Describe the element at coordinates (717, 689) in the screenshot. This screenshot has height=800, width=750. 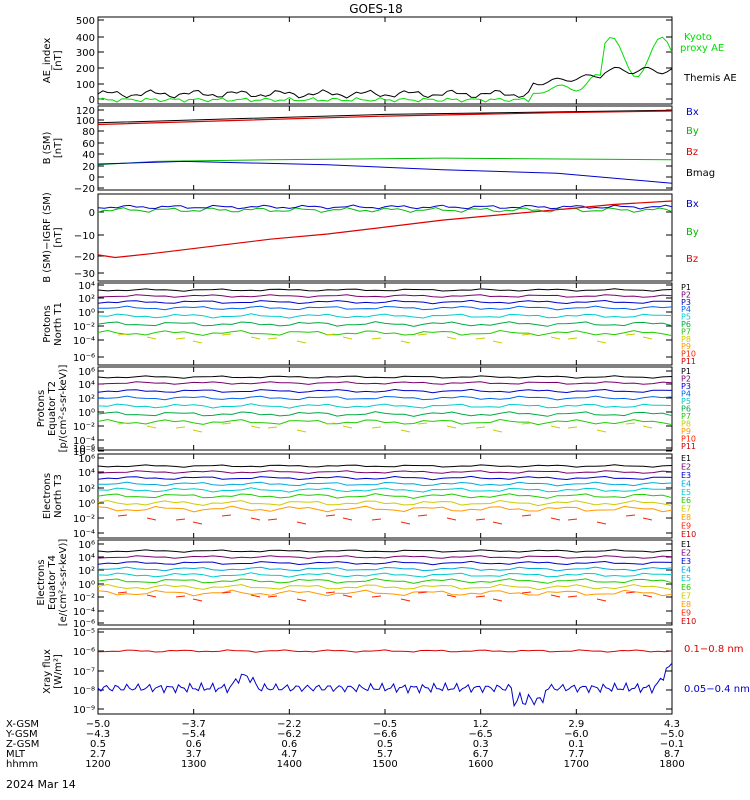
I see `legend-short: 0.05−0.4 nm` at that location.